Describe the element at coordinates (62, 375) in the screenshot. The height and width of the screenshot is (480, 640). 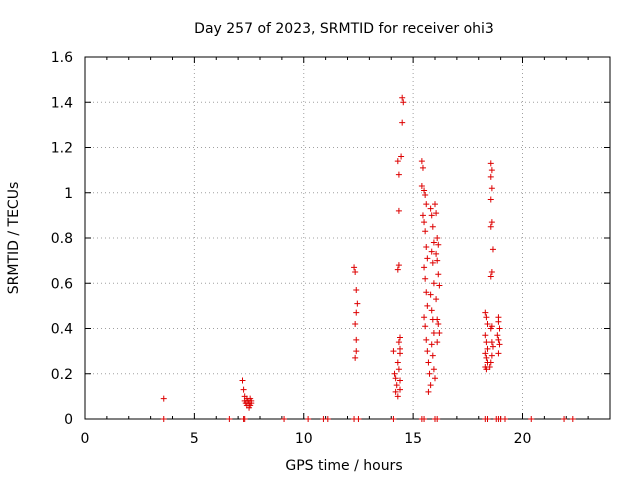
I see `y-tick-label: 0.2` at that location.